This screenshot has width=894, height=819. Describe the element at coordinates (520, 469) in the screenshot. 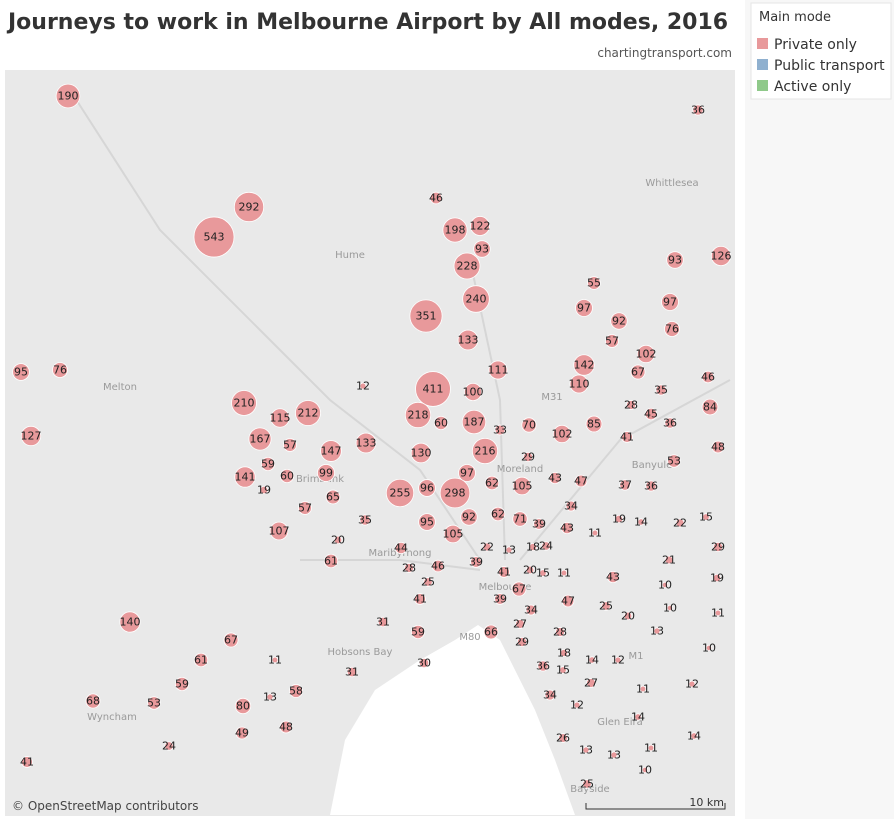

I see `map-label: Moreland` at that location.